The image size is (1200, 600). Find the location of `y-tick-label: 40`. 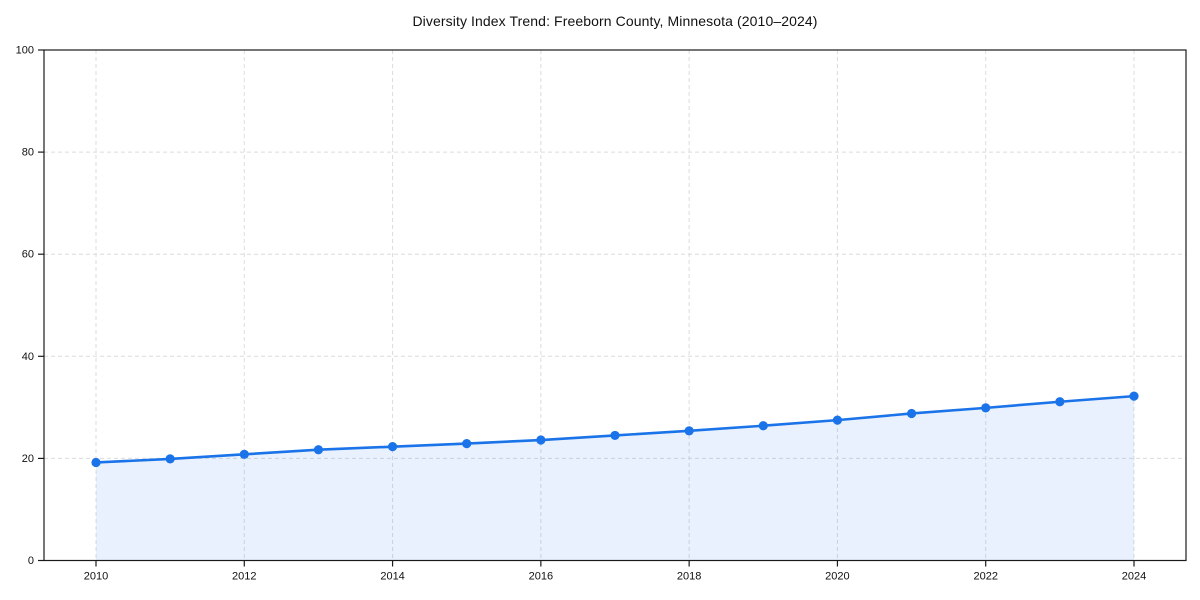

y-tick-label: 40 is located at coordinates (28, 357).